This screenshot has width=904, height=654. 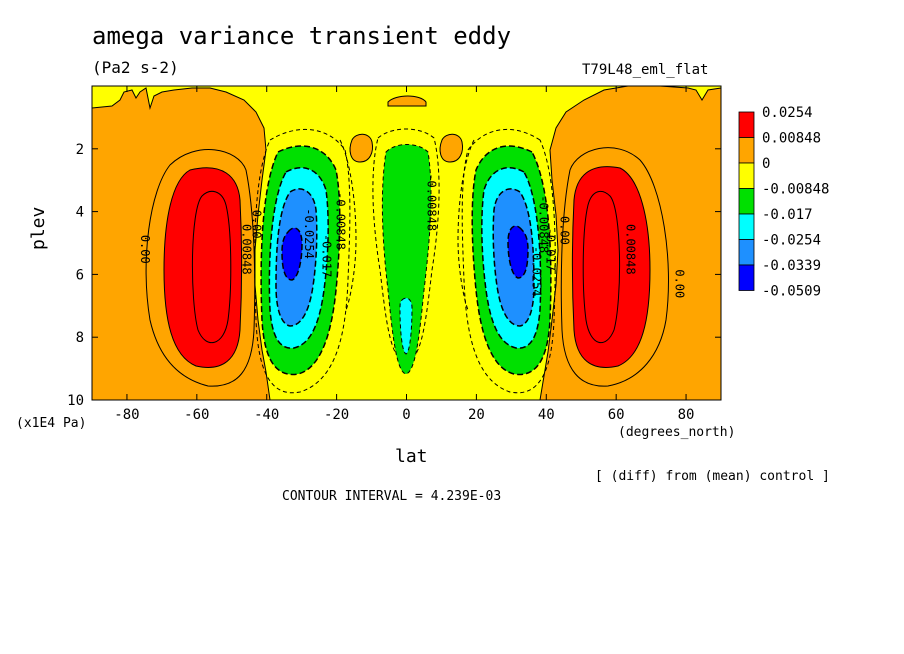 I want to click on red-core-north, so click(x=601, y=267).